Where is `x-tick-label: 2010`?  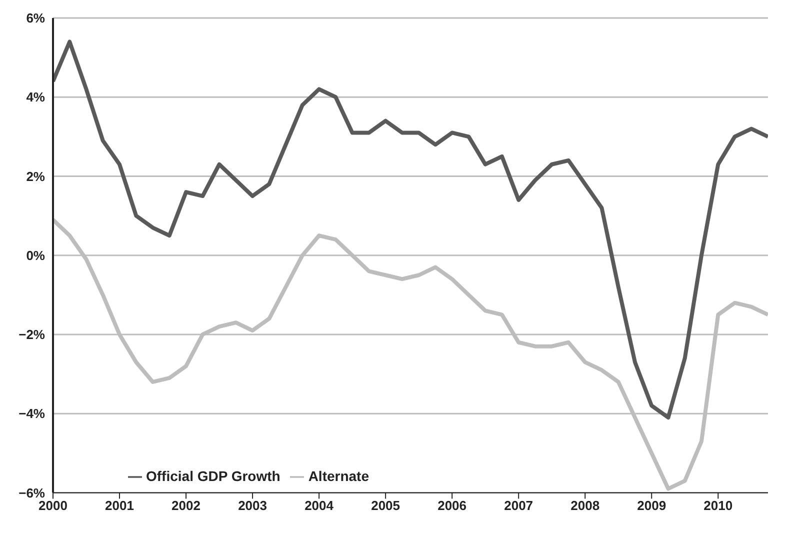 x-tick-label: 2010 is located at coordinates (718, 505).